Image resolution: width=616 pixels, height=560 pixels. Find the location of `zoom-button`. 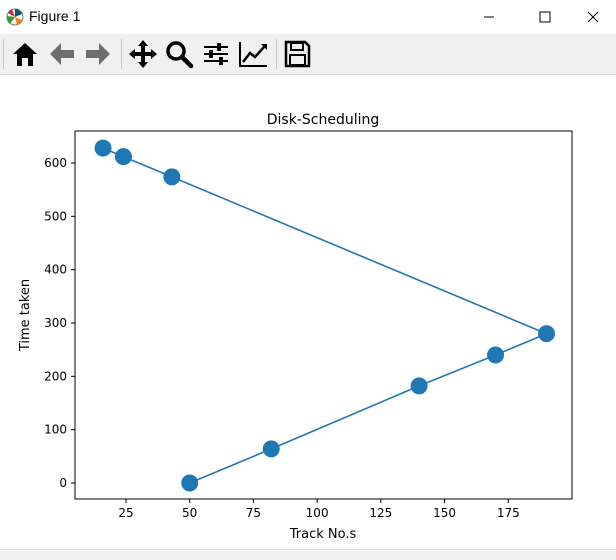

zoom-button is located at coordinates (179, 54).